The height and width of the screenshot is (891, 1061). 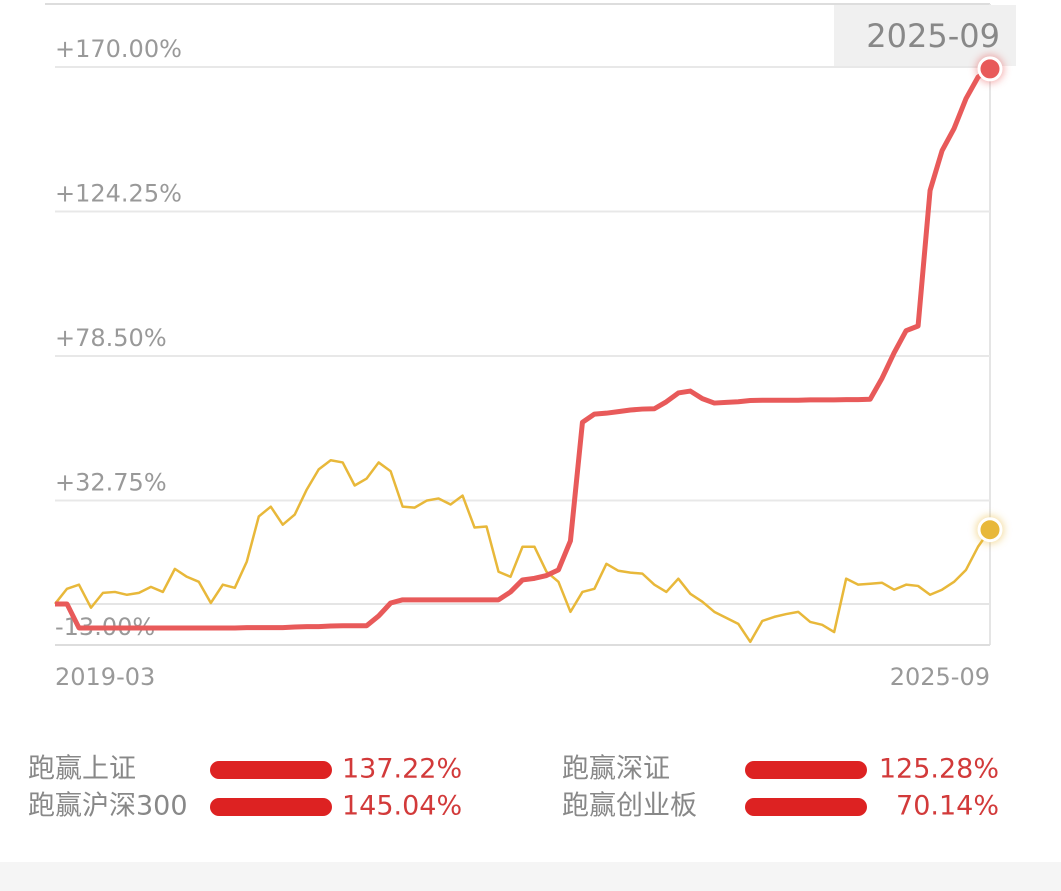 I want to click on x-tick-label: 2019-03, so click(x=105, y=677).